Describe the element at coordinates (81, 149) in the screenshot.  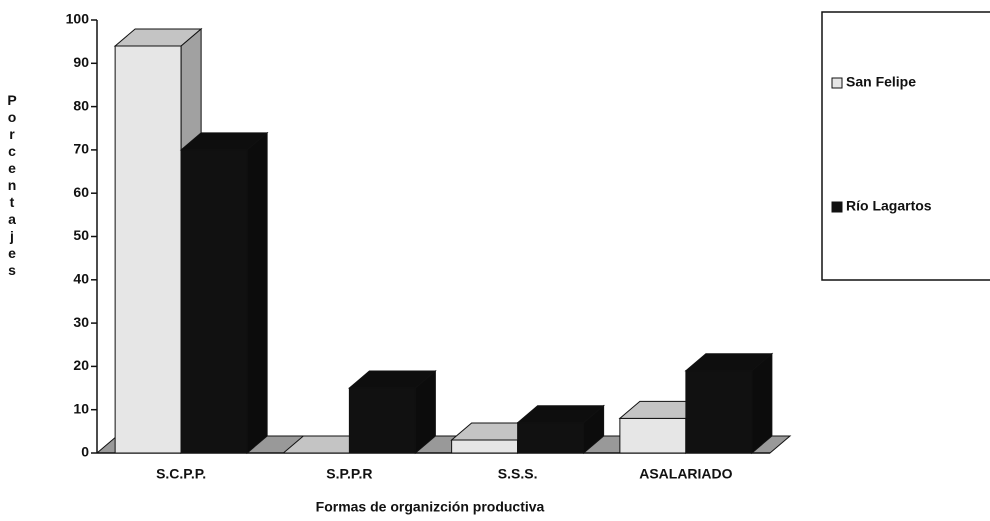
I see `y-tick-label: 70` at that location.